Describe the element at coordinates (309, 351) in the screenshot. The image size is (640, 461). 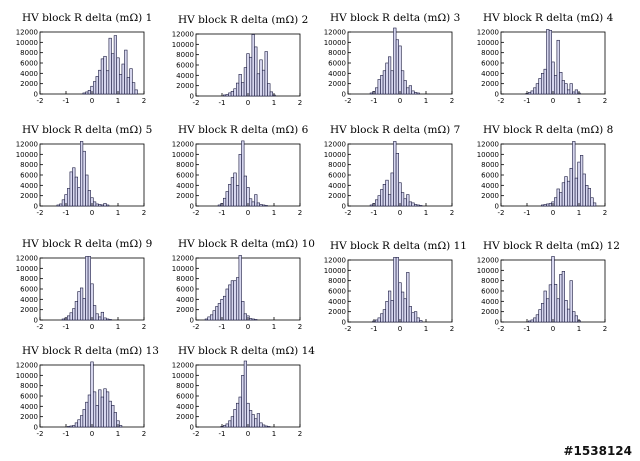
I see `chart-number: 14` at that location.